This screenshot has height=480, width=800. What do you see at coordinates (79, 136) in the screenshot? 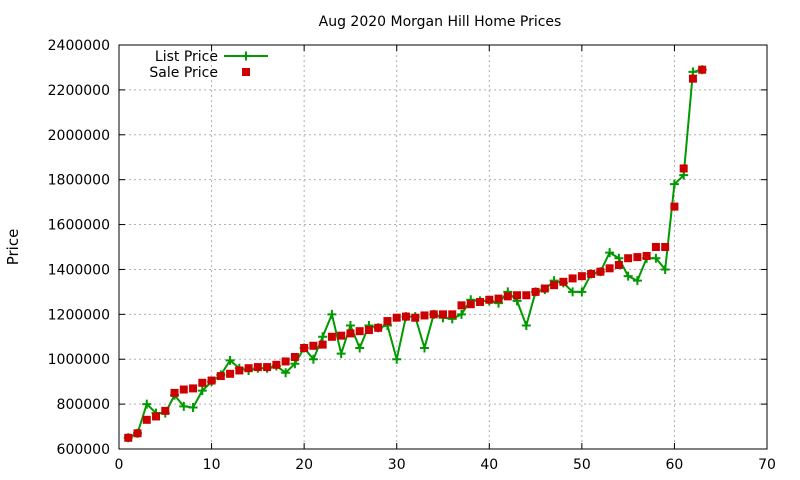
I see `y-tick-label: 2000000` at bounding box center [79, 136].